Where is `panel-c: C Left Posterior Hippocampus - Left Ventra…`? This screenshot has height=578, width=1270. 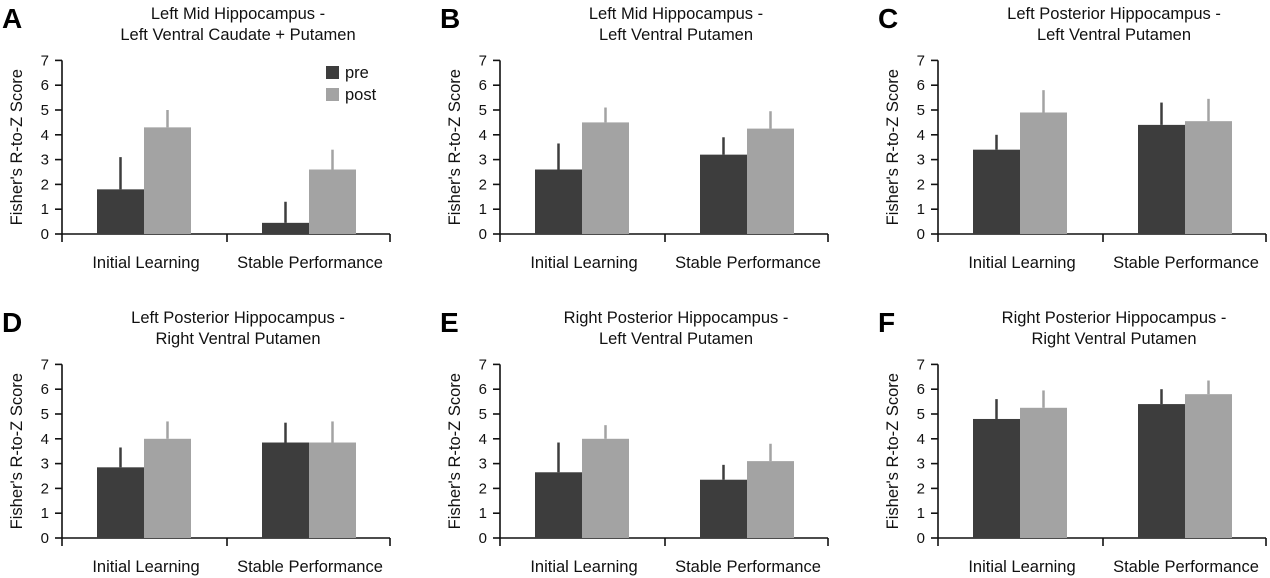
panel-c: C Left Posterior Hippocampus - Left Ventra… is located at coordinates (1072, 137).